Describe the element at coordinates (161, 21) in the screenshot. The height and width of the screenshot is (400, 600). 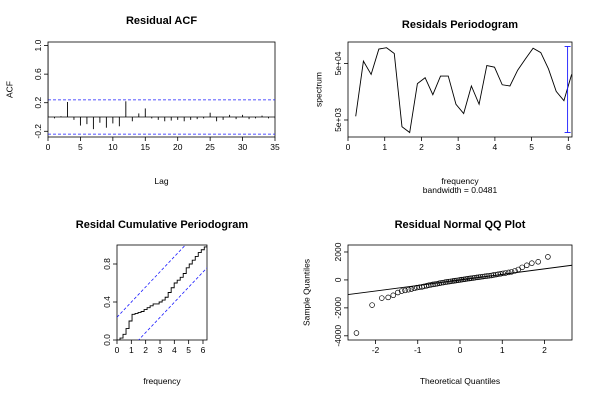
I see `chart-title: Residual ACF` at that location.